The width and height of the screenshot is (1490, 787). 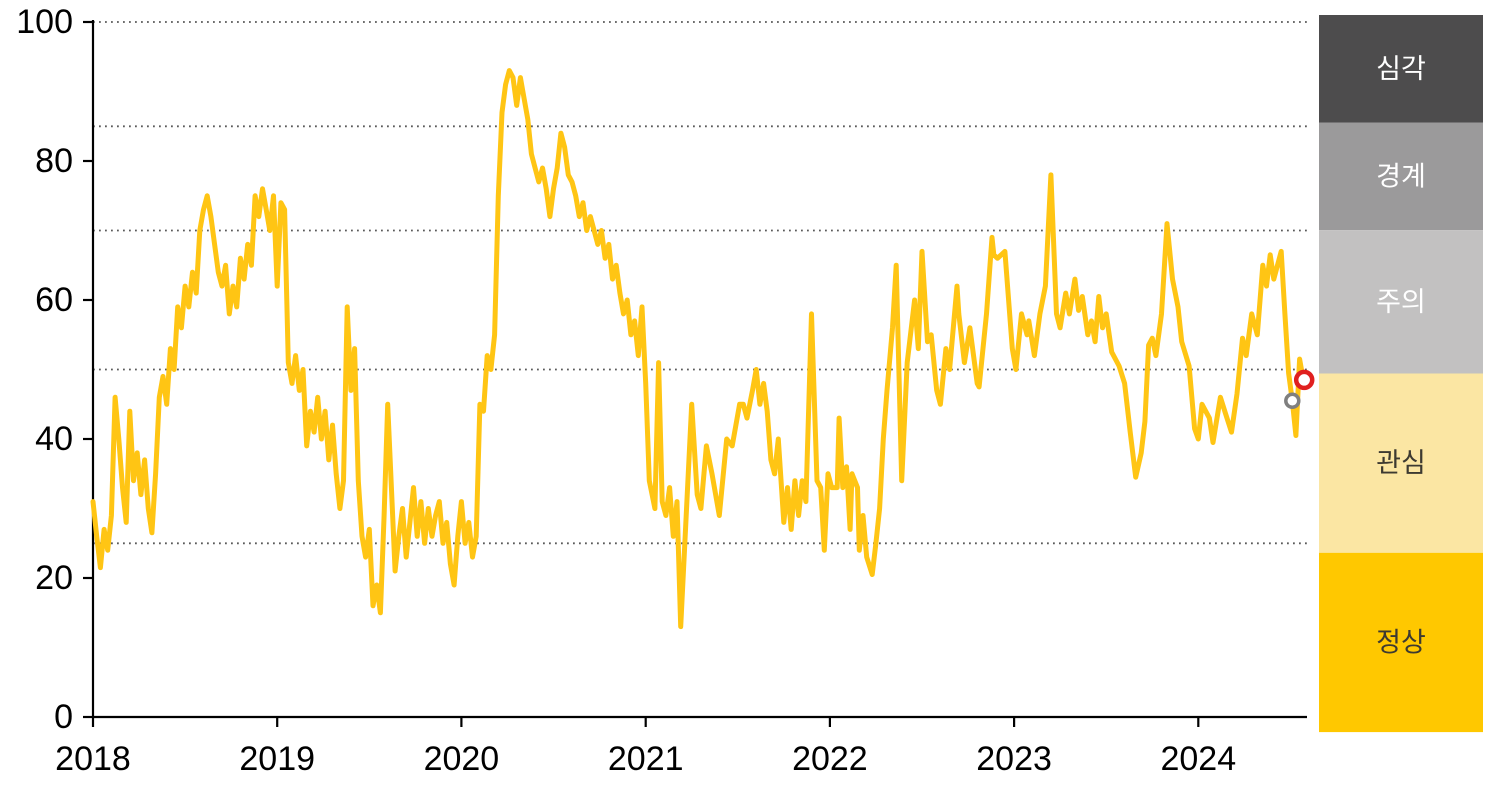 What do you see at coordinates (277, 759) in the screenshot?
I see `x-tick-label-2019: 2019` at bounding box center [277, 759].